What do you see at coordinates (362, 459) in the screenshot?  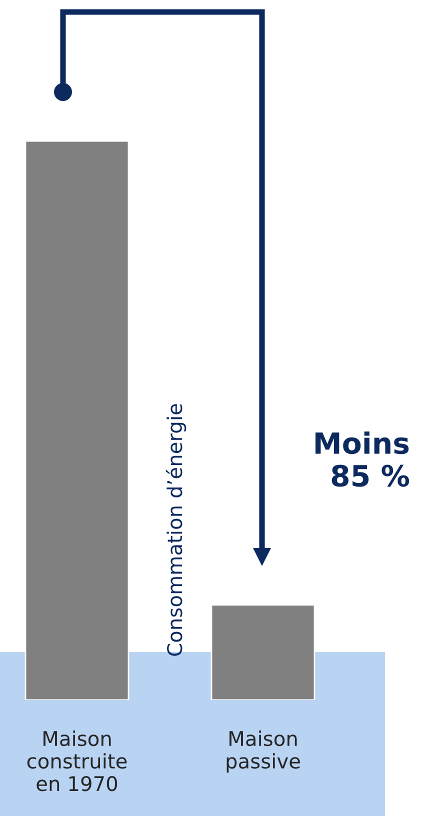 I see `annotation: Moins 85 %` at bounding box center [362, 459].